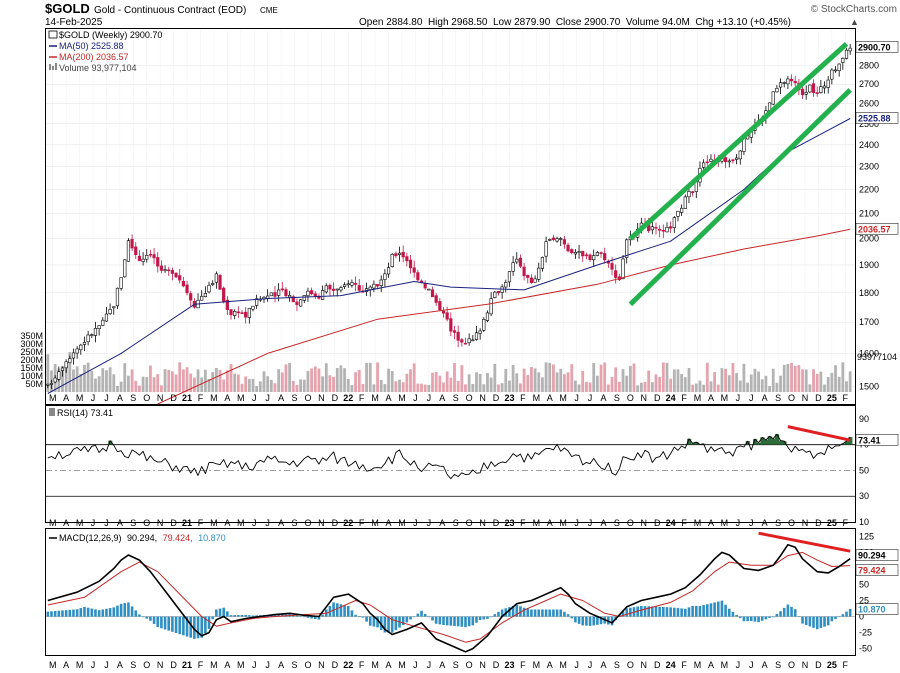 This screenshot has width=900, height=673. I want to click on x-axis-label: 23, so click(509, 398).